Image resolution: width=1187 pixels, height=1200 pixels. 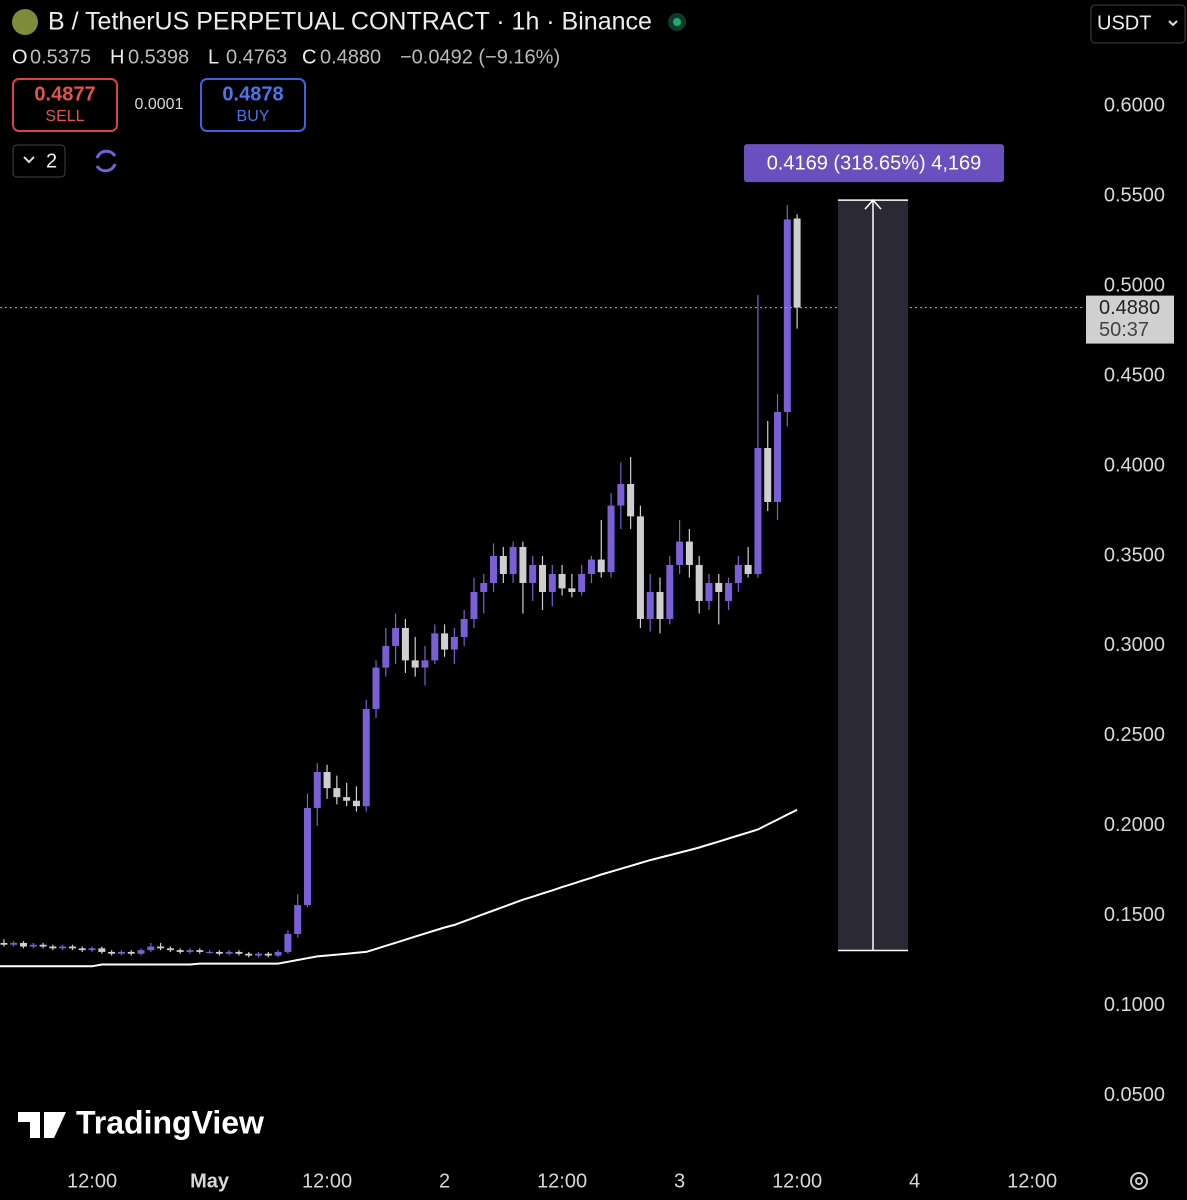 What do you see at coordinates (64, 94) in the screenshot?
I see `sell-price: 0.4877` at bounding box center [64, 94].